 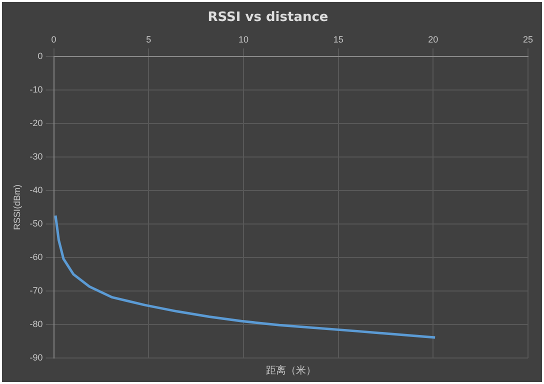 I want to click on x-tick-label: 0, so click(x=53, y=39).